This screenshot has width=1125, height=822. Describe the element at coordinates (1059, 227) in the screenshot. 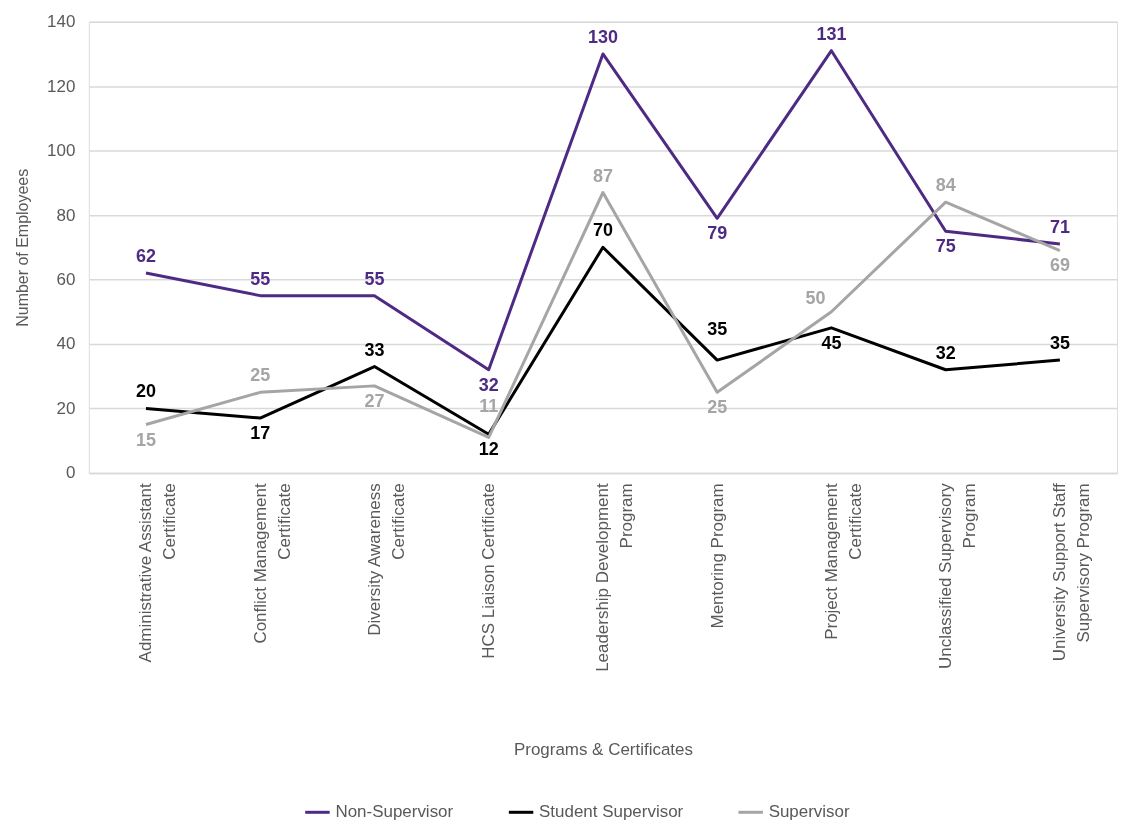

I see `data-label: 71` at that location.